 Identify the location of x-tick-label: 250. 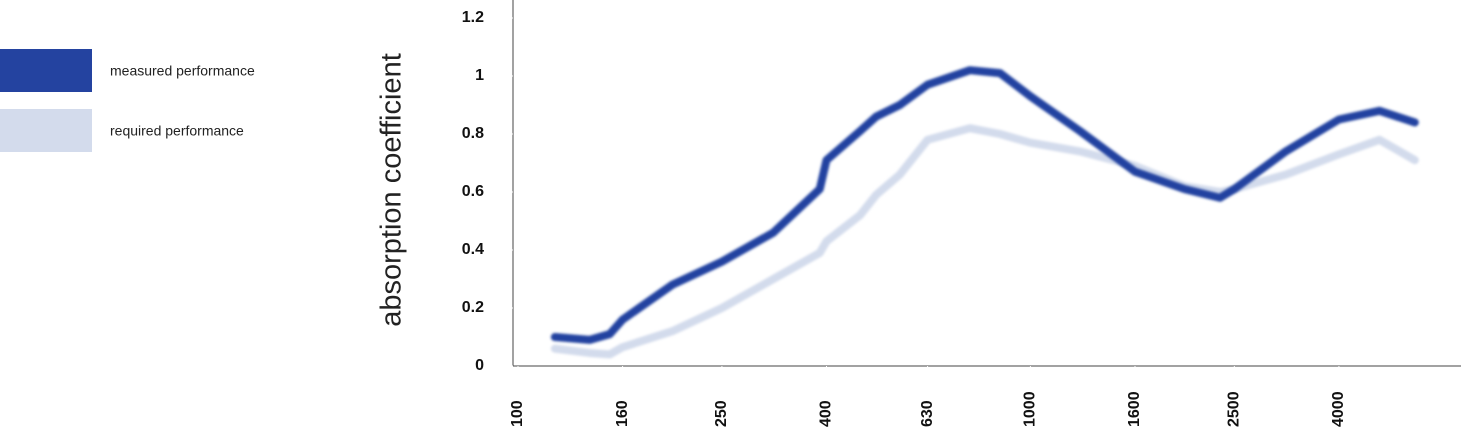
(721, 413).